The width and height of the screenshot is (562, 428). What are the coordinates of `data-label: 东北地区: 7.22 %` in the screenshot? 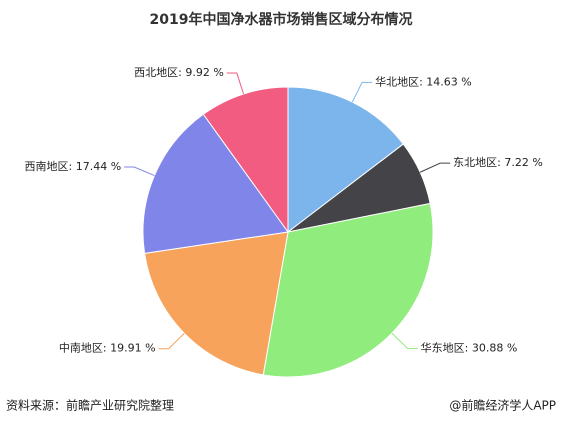 It's located at (498, 162).